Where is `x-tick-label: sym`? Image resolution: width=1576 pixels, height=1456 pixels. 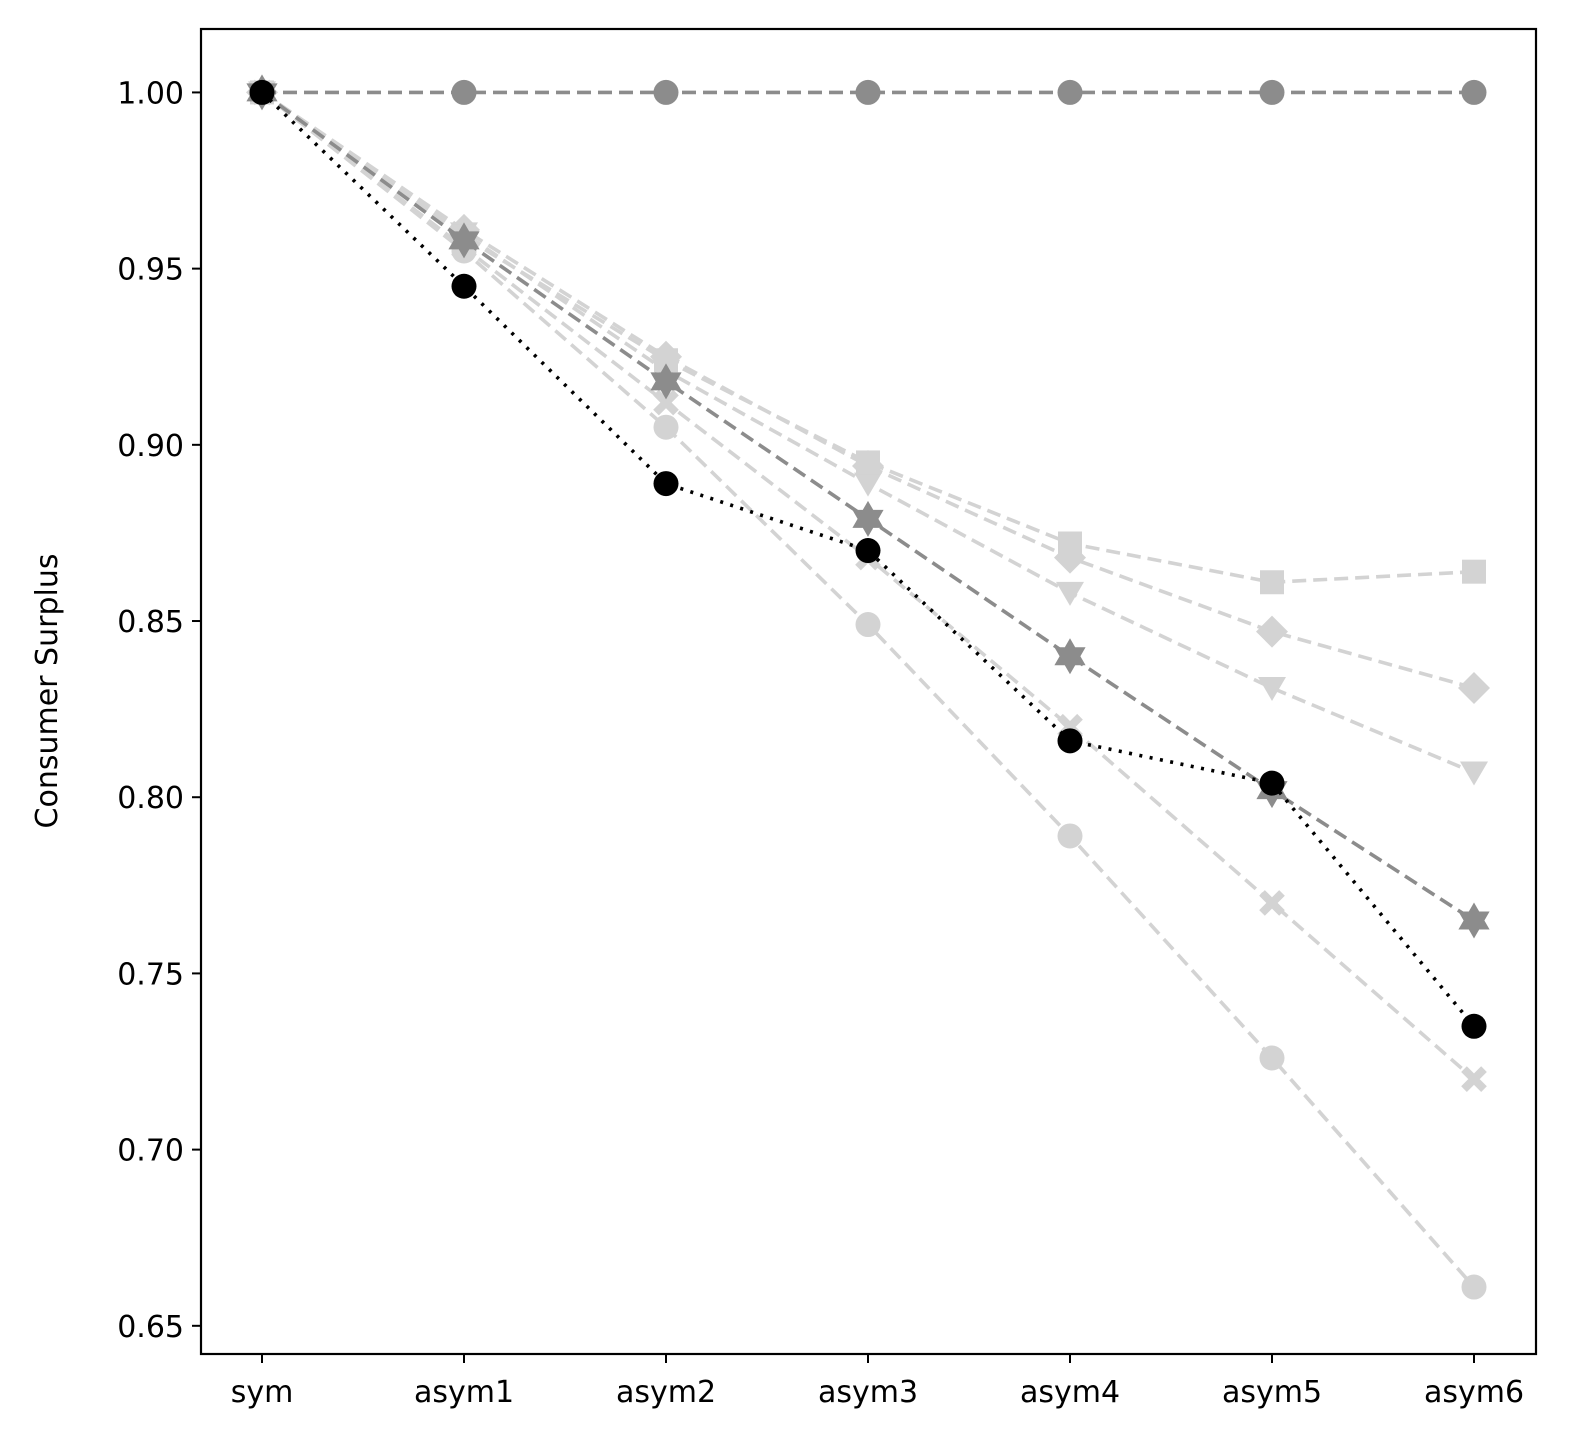
x-tick-label: sym is located at coordinates (262, 1392).